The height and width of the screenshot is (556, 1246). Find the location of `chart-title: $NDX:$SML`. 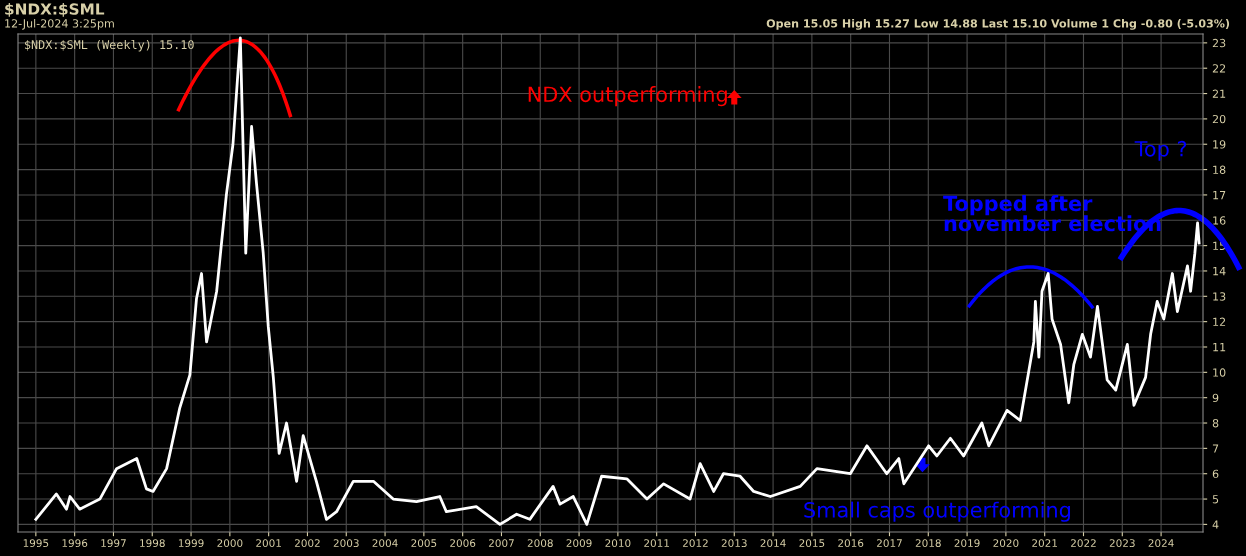

chart-title: $NDX:$SML is located at coordinates (55, 10).